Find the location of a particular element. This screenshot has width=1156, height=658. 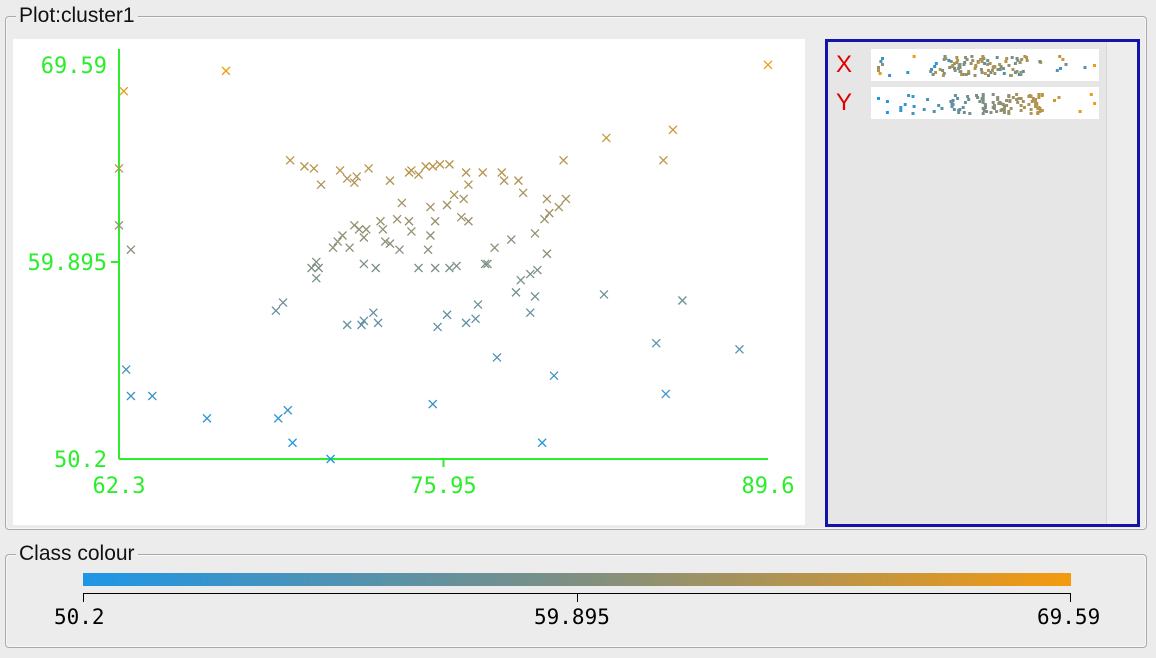

dimension-list-scrollbar is located at coordinates (1121, 283).